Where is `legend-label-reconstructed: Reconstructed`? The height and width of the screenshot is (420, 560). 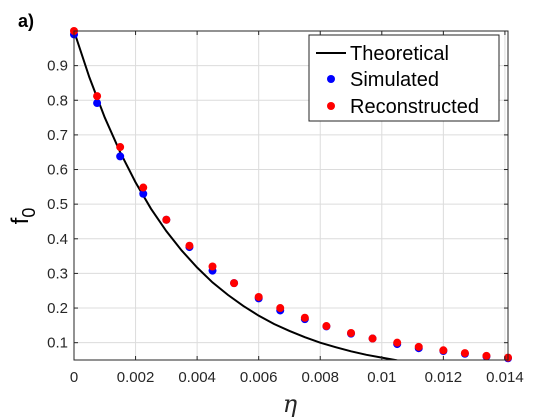 legend-label-reconstructed: Reconstructed is located at coordinates (414, 107).